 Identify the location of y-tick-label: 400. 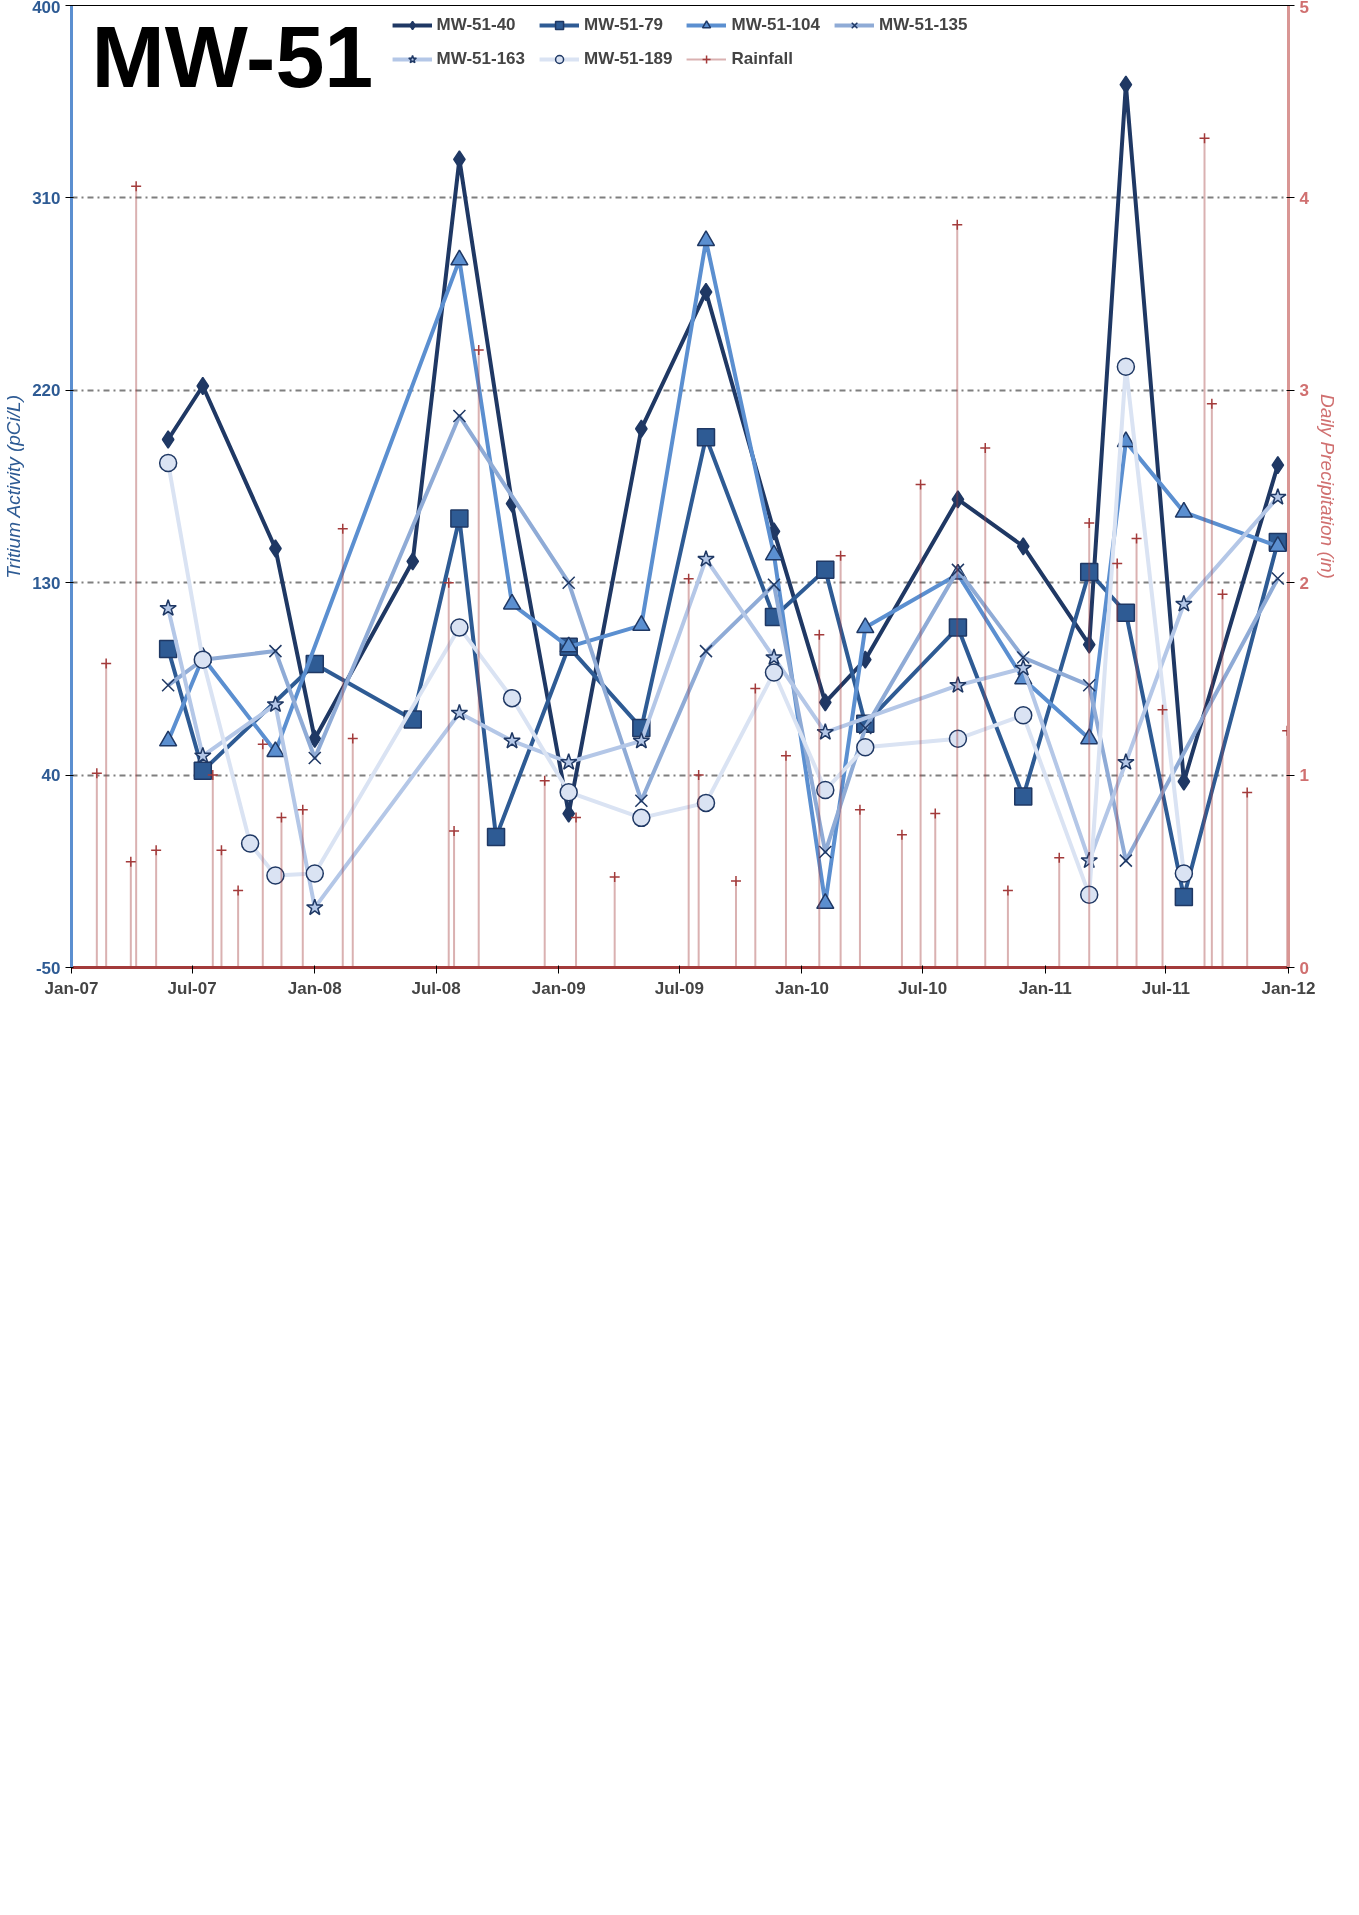
(46, 8).